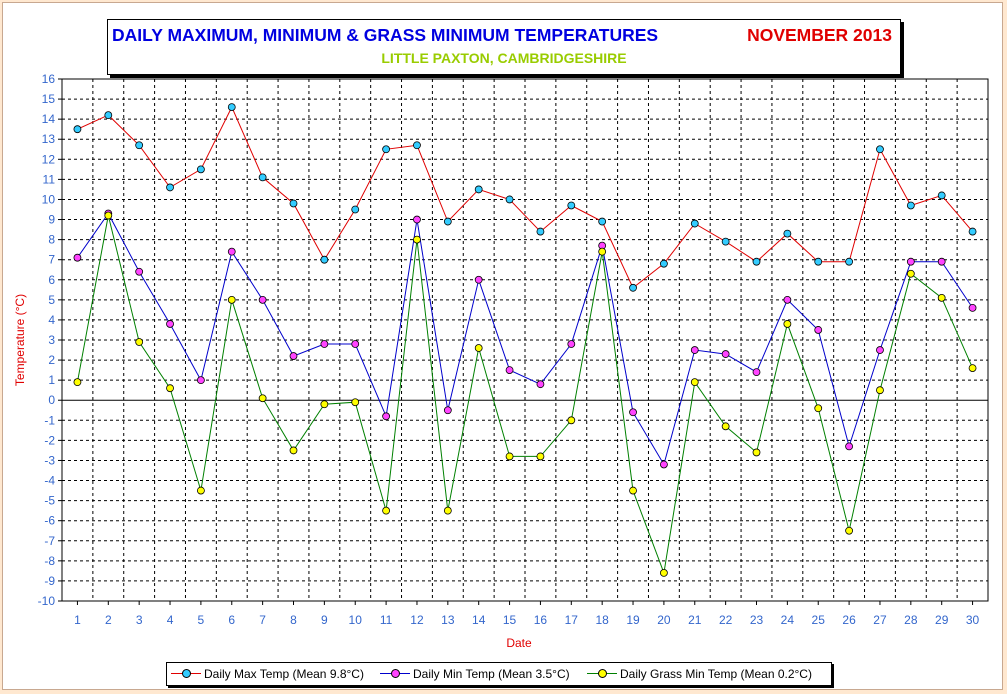  What do you see at coordinates (572, 620) in the screenshot?
I see `x-tick-label: 17` at bounding box center [572, 620].